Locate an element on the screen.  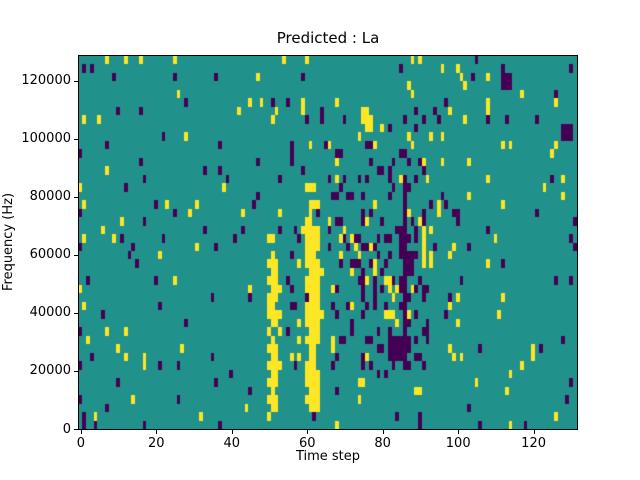
y-tick-label: 0 is located at coordinates (66, 429).